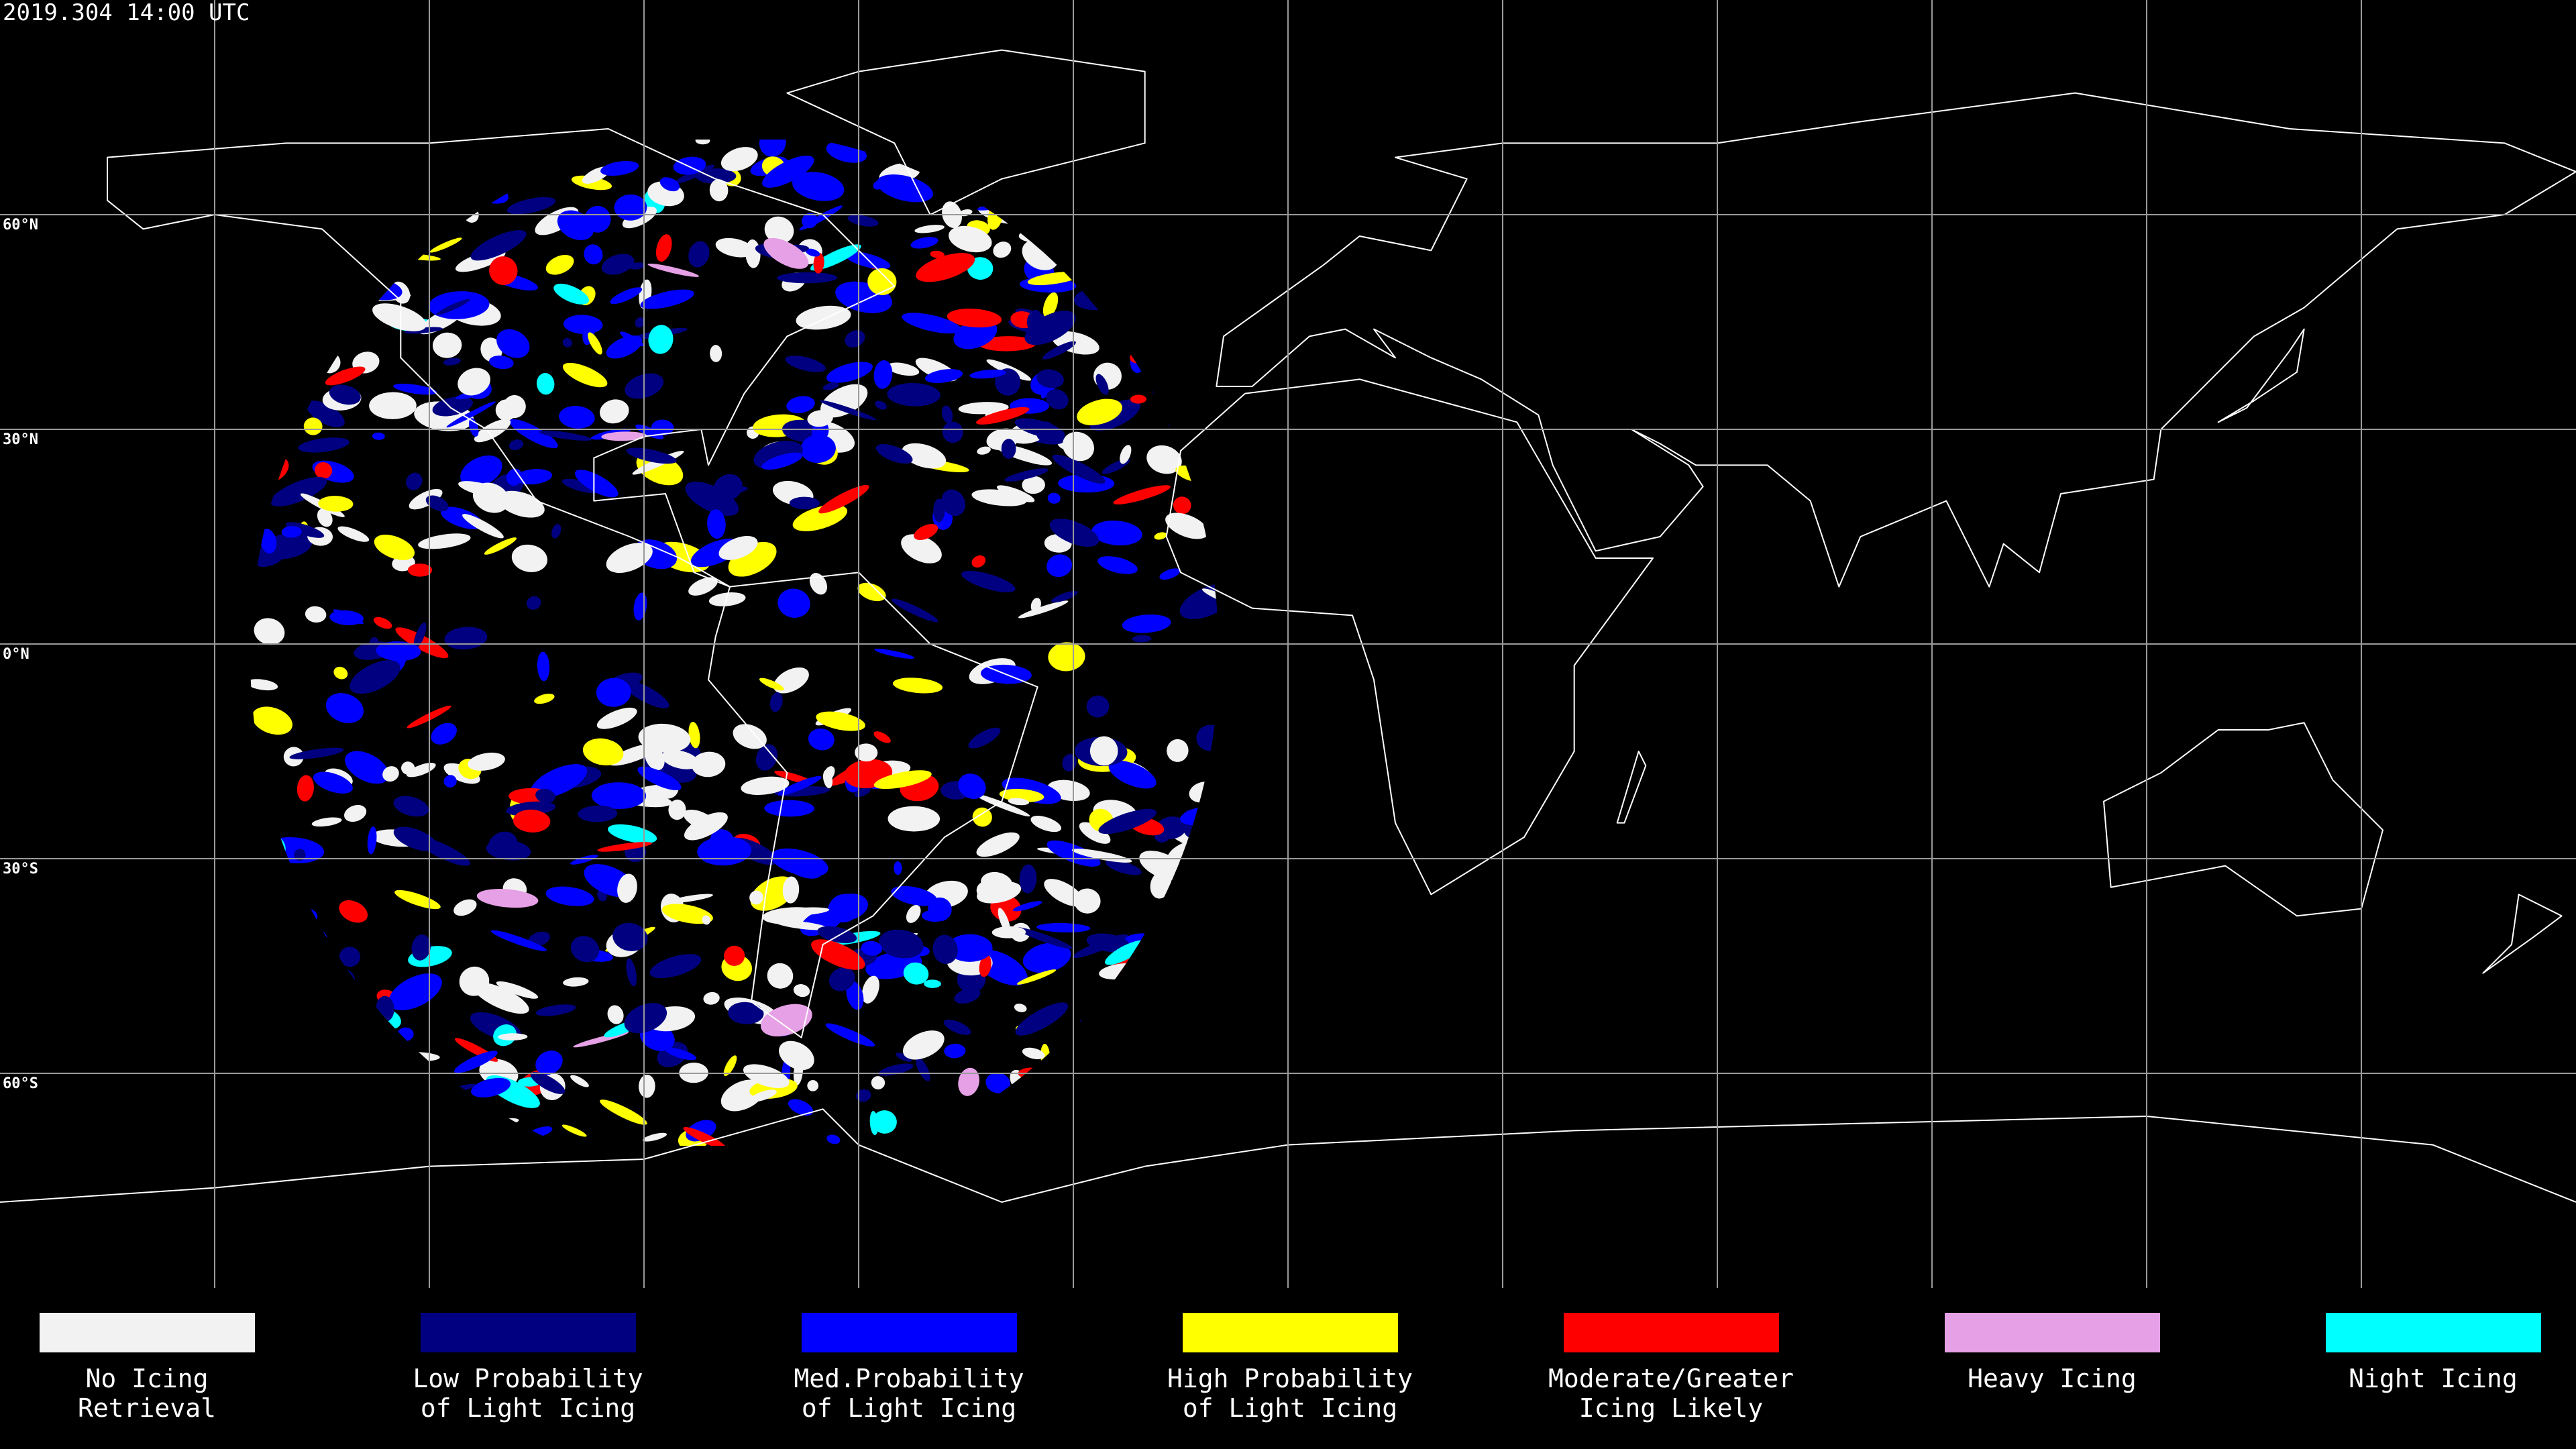  Describe the element at coordinates (909, 1332) in the screenshot. I see `legend-swatch` at that location.